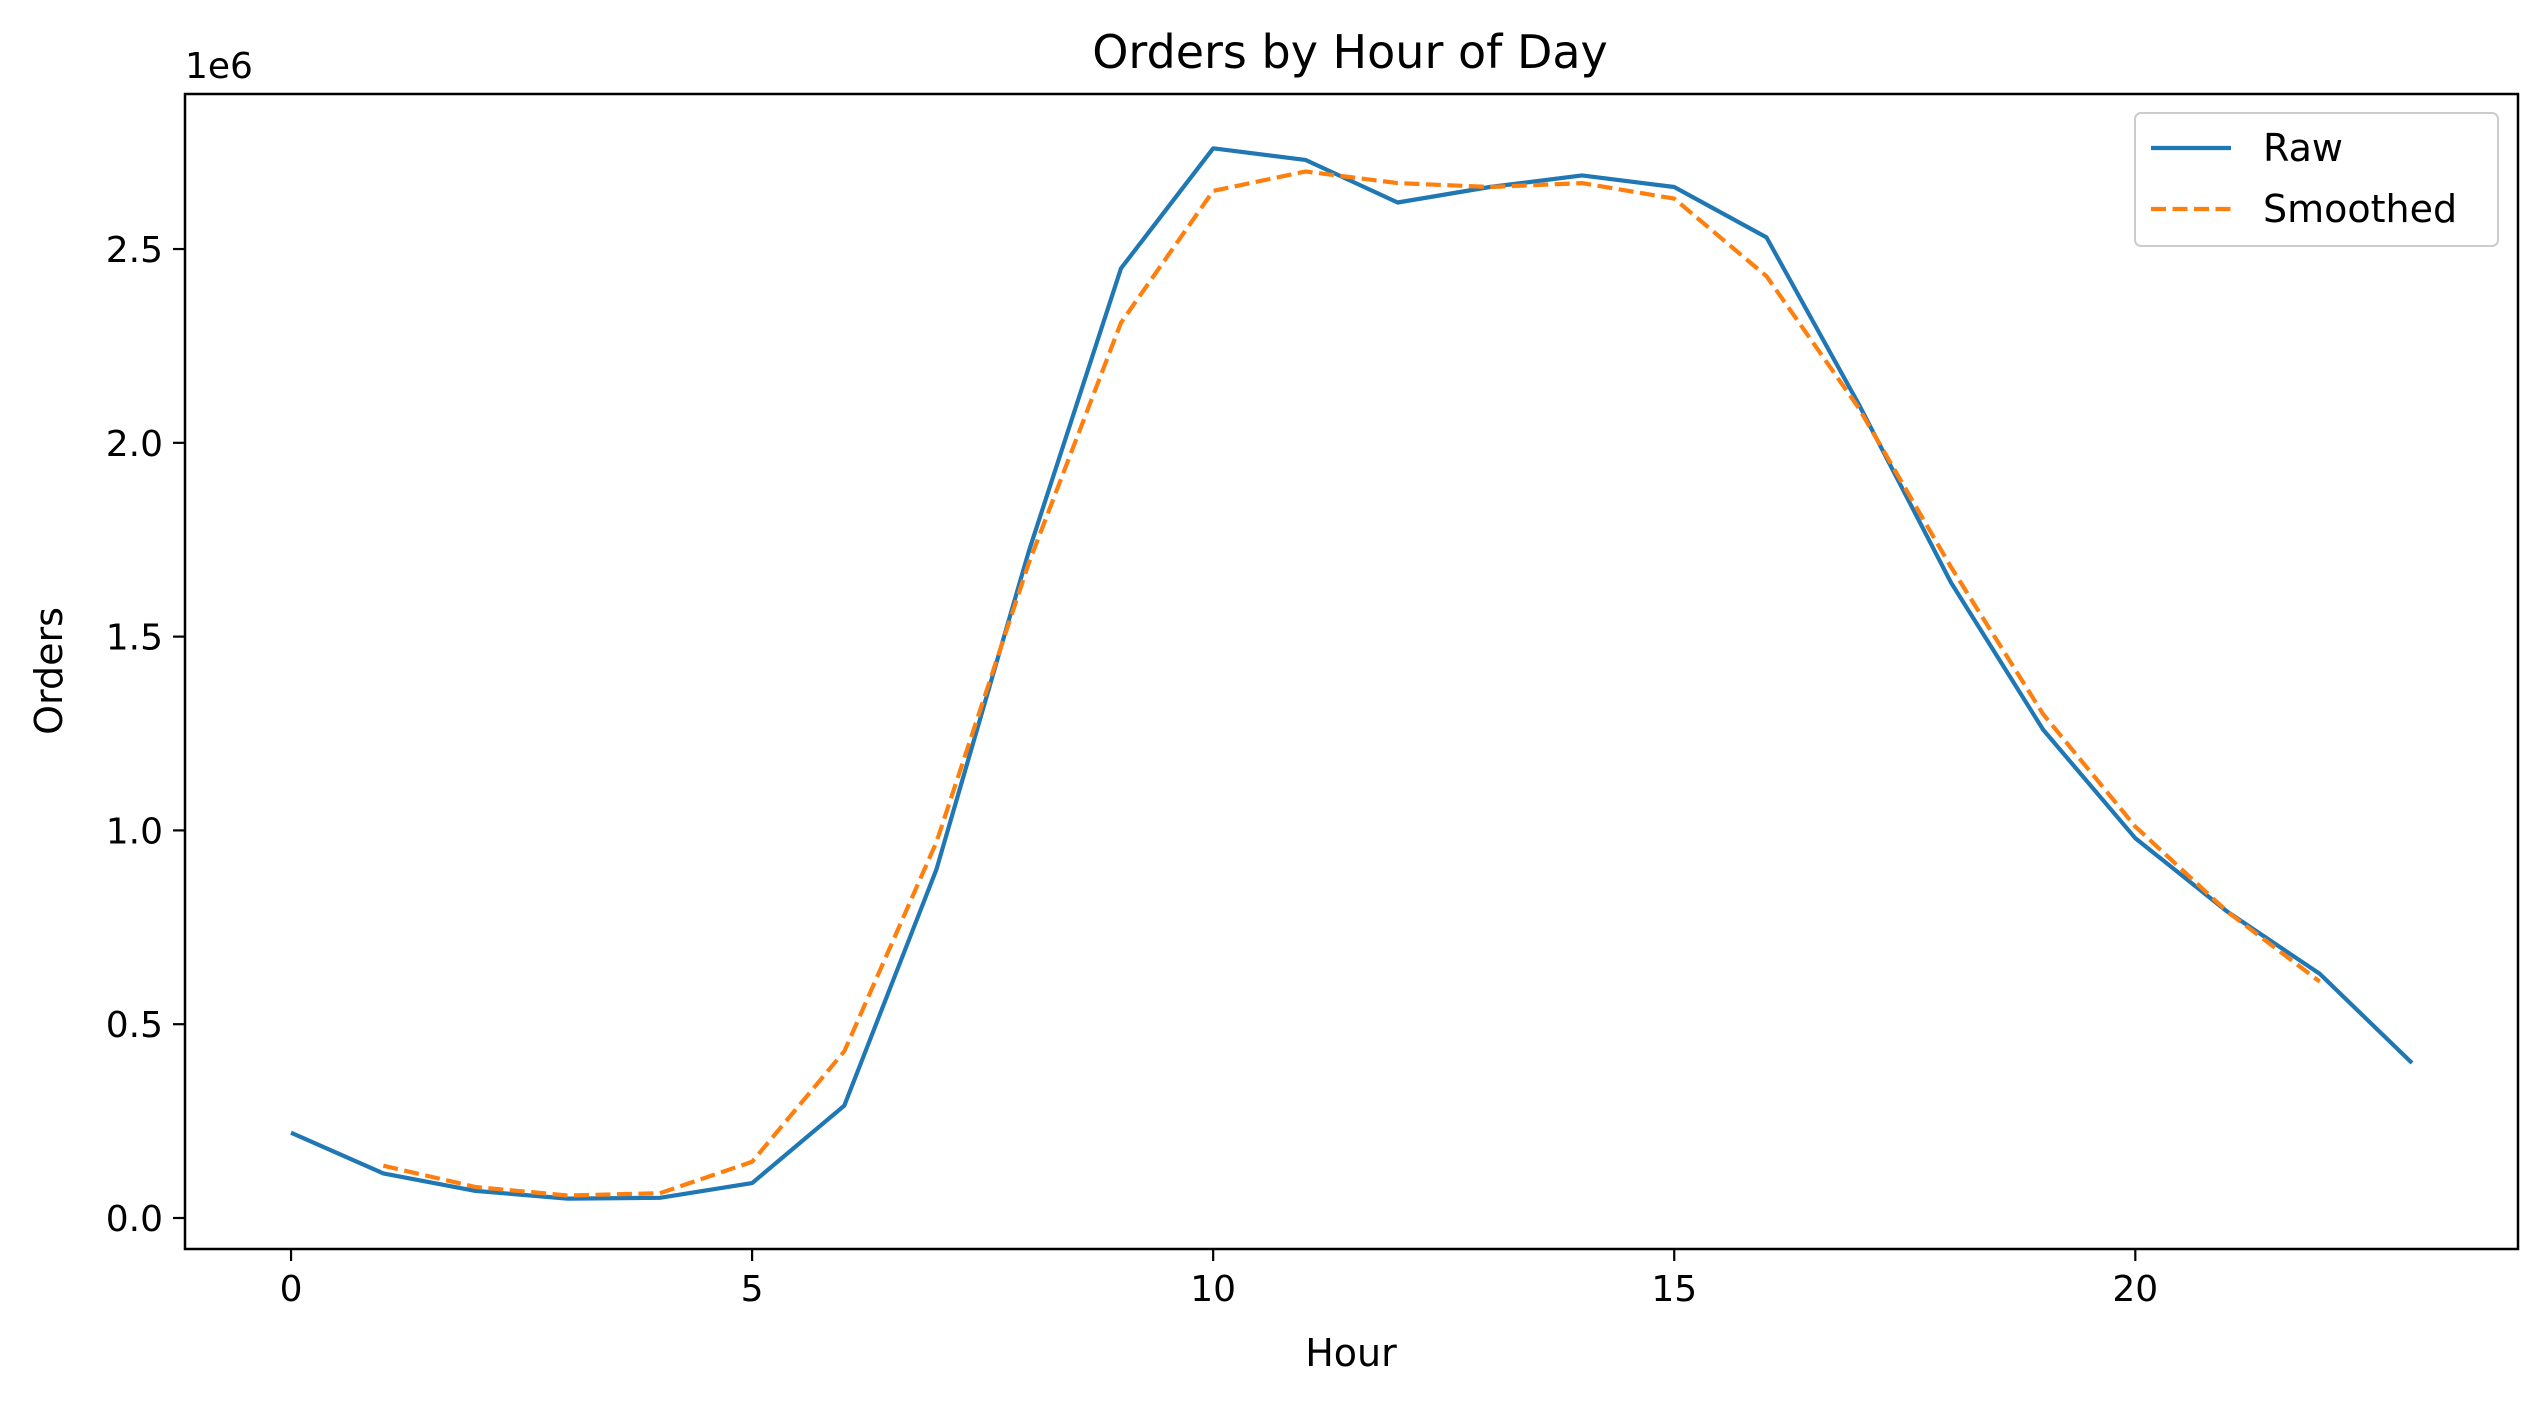 This screenshot has width=2537, height=1403. What do you see at coordinates (219, 66) in the screenshot?
I see `y-offset-text: 1e6` at bounding box center [219, 66].